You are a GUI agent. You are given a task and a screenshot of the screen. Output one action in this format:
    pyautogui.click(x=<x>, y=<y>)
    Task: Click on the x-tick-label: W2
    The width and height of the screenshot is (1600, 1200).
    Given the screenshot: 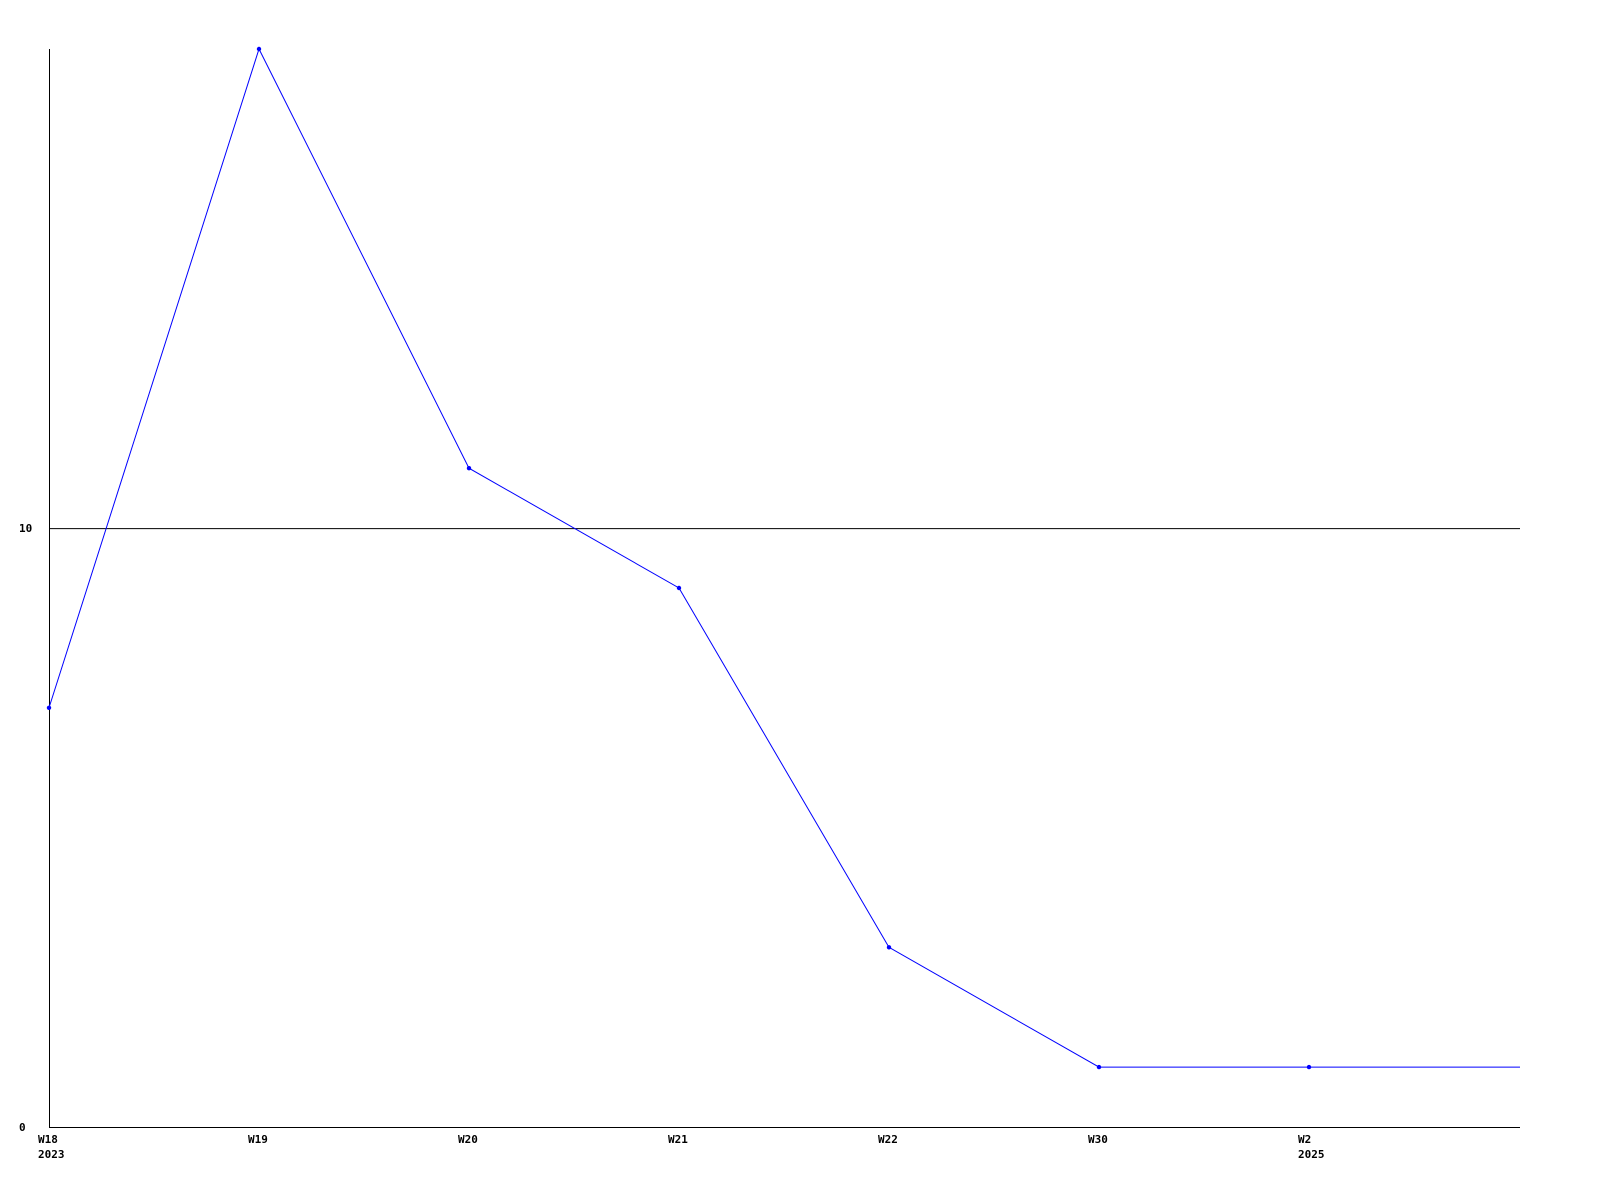 What is the action you would take?
    pyautogui.click(x=1304, y=1139)
    